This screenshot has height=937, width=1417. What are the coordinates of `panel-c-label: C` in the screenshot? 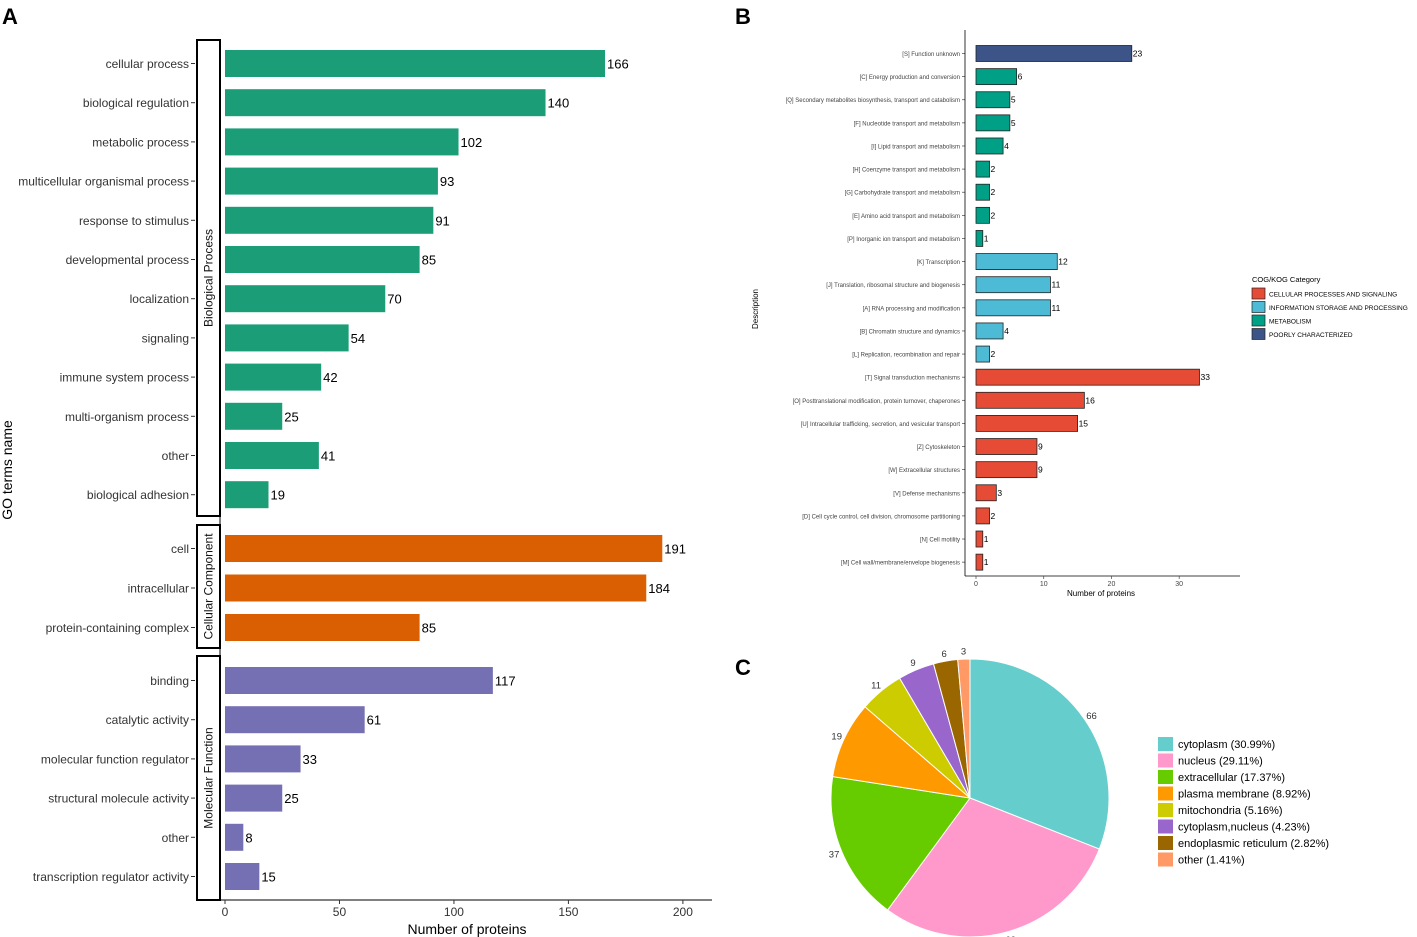 It's located at (743, 667).